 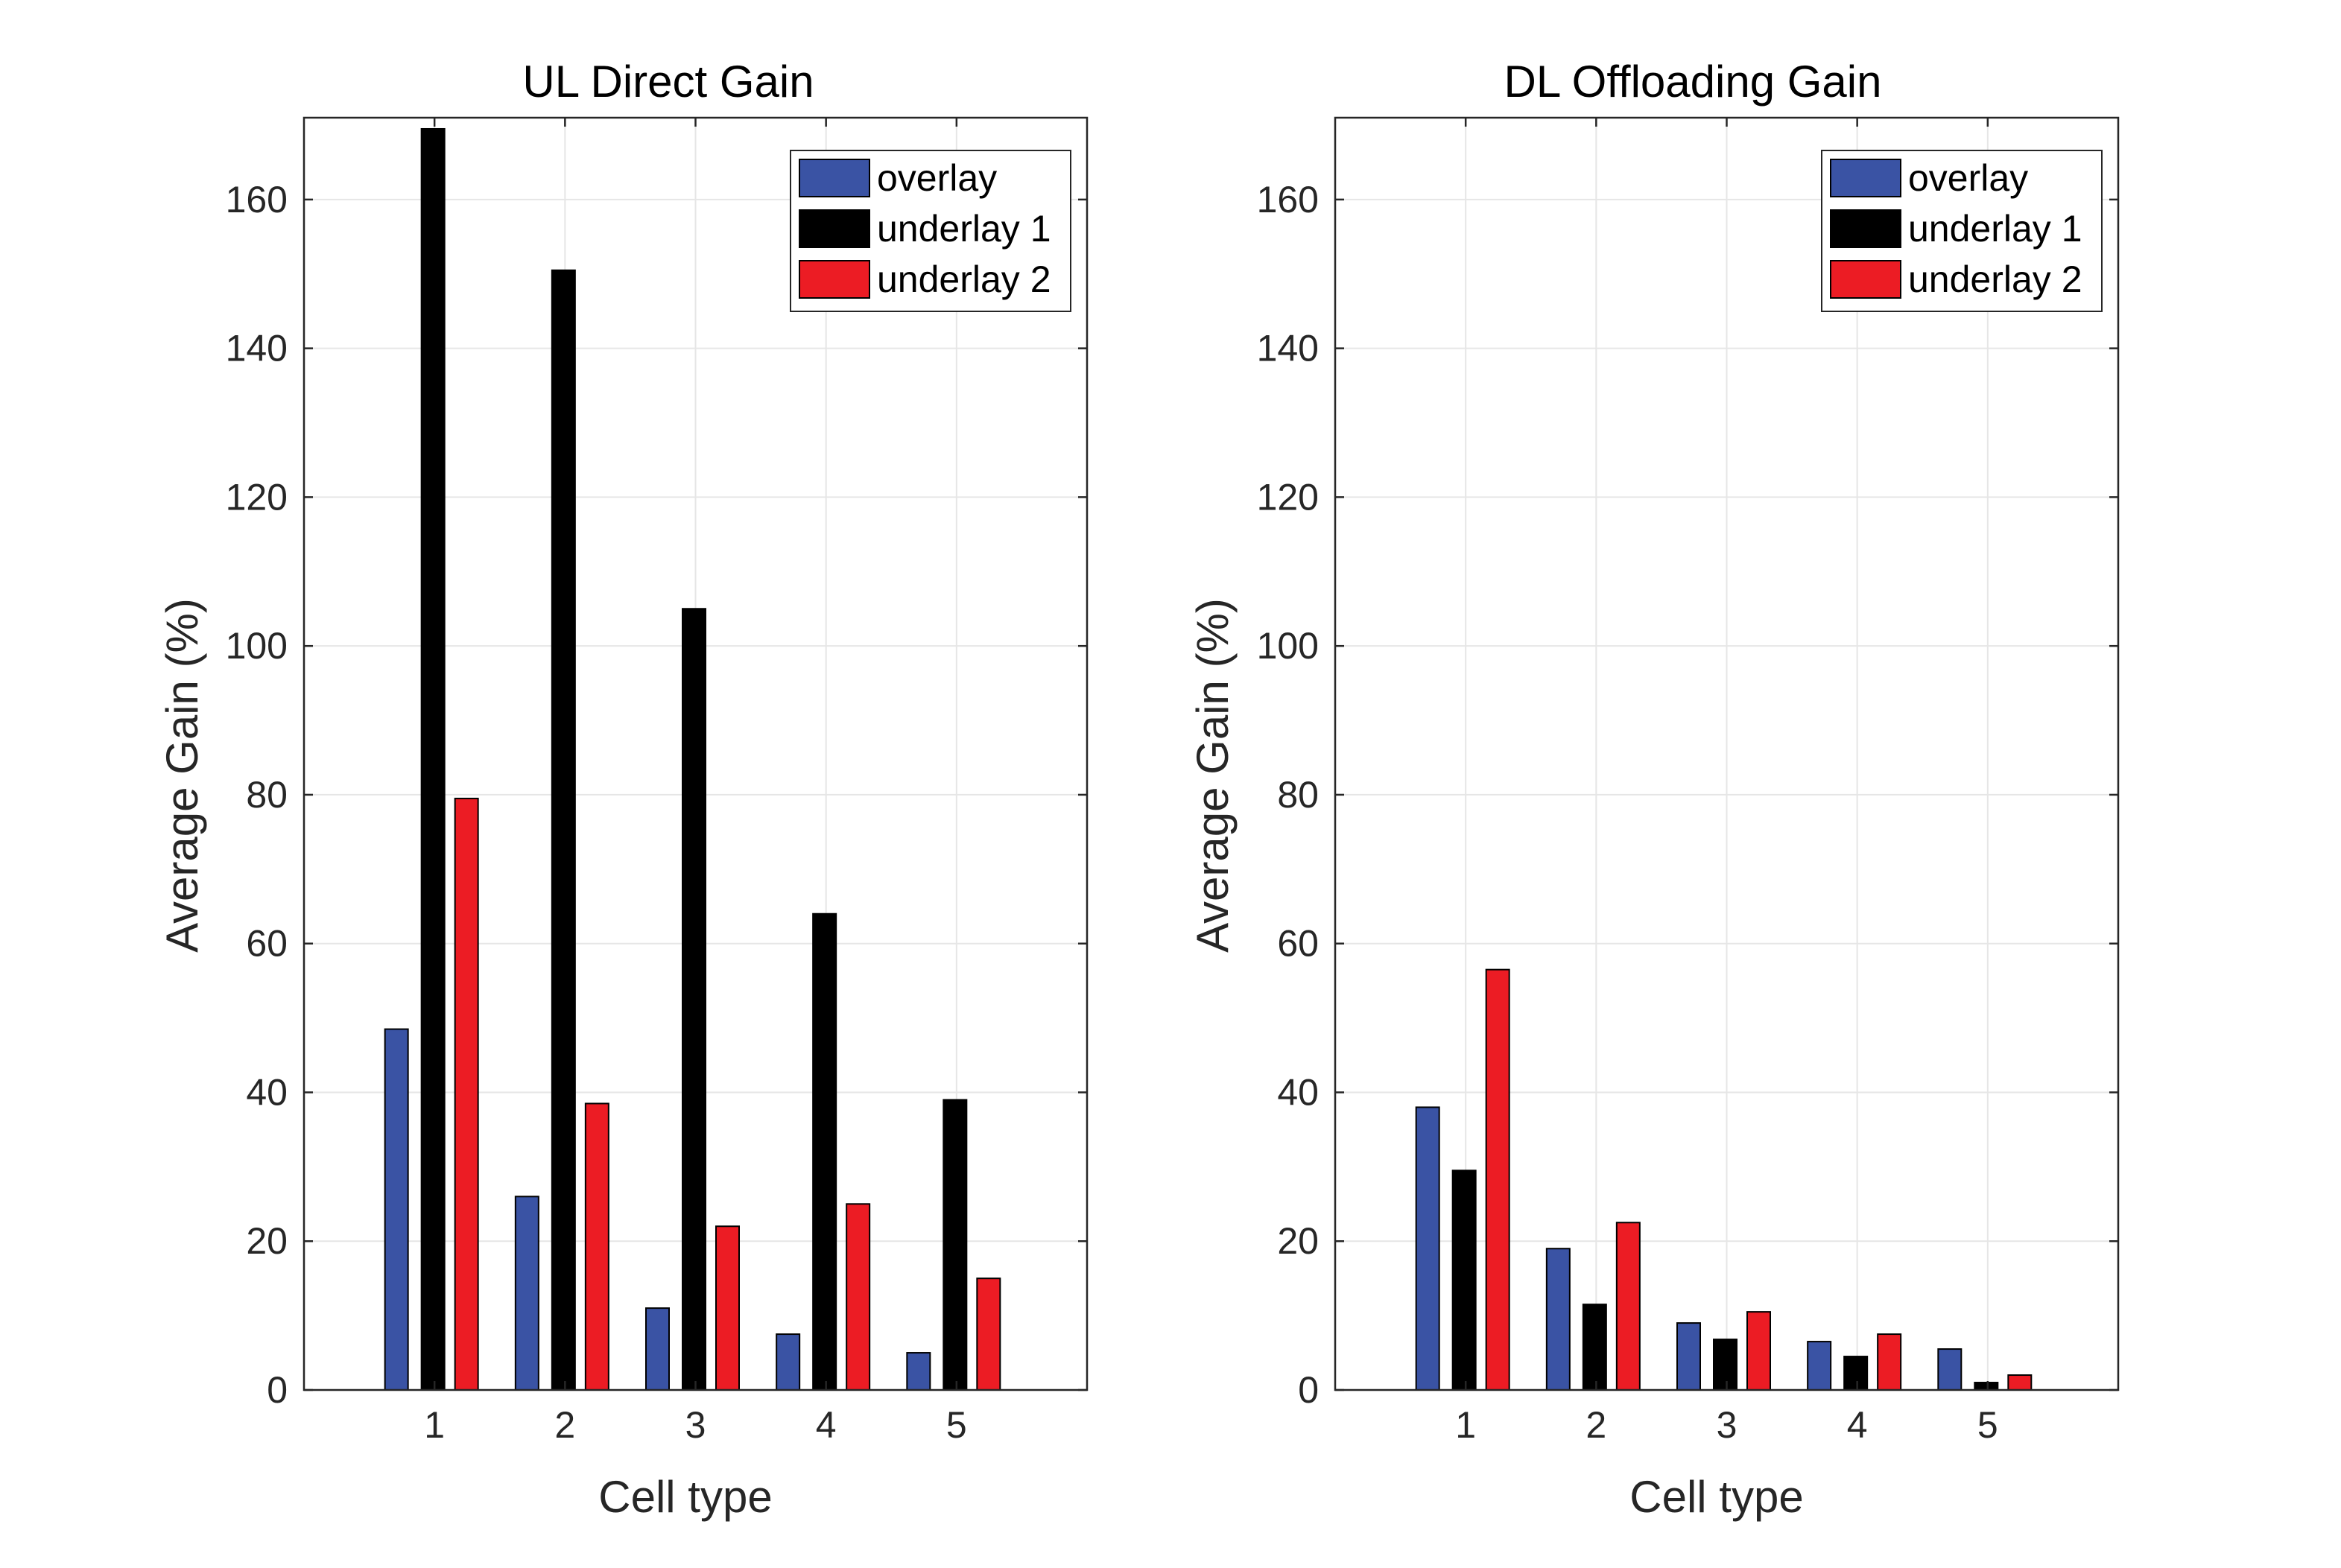 What do you see at coordinates (1693, 82) in the screenshot?
I see `chart-title: DL Offloading Gain` at bounding box center [1693, 82].